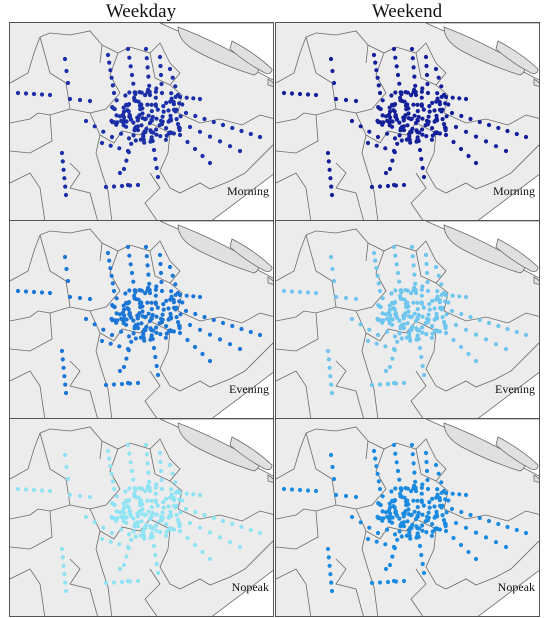 This screenshot has height=618, width=550. I want to click on island, so click(536, 280).